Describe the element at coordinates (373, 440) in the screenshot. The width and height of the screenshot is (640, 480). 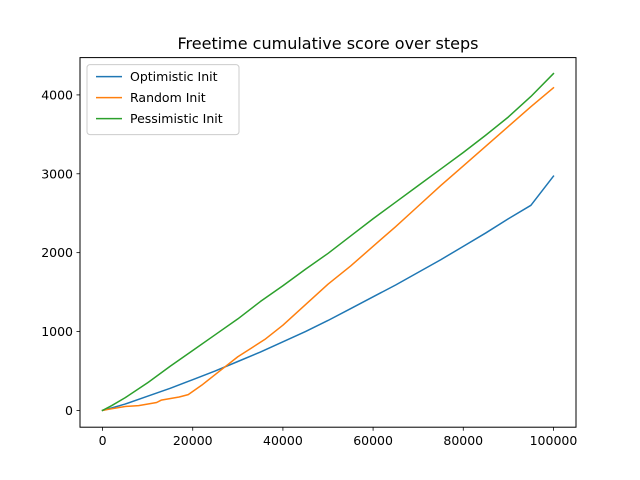
I see `x-tick-label: 60000` at that location.